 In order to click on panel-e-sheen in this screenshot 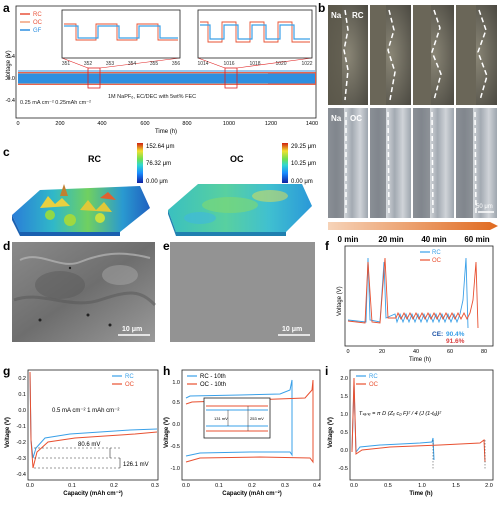, I will do `click(242, 292)`.